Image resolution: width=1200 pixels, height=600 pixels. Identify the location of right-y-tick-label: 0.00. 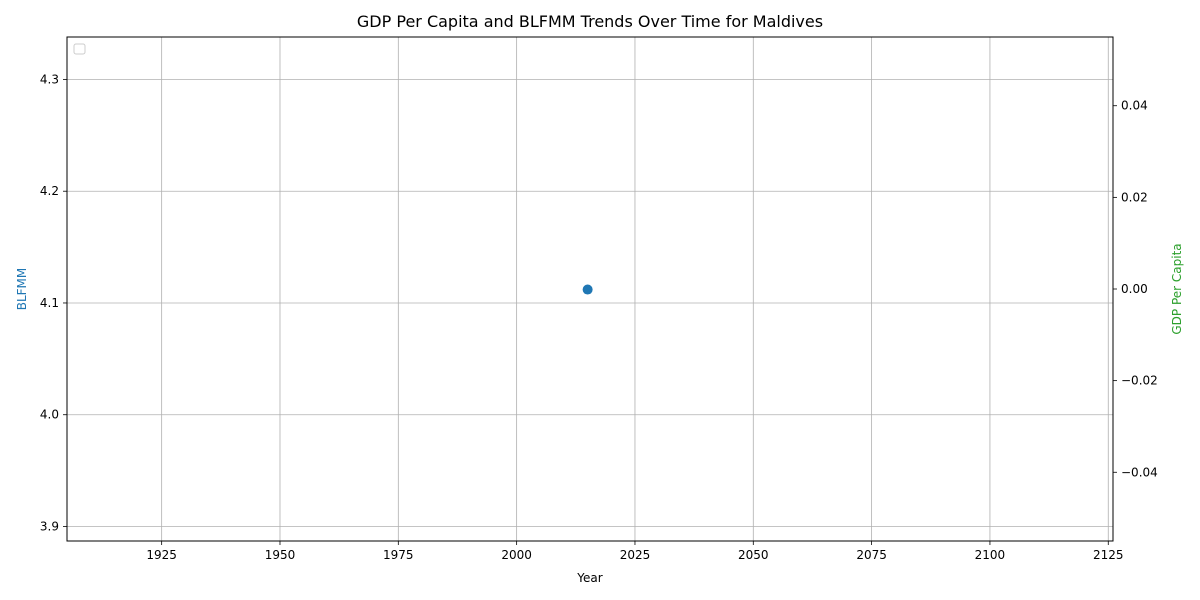
(1134, 289).